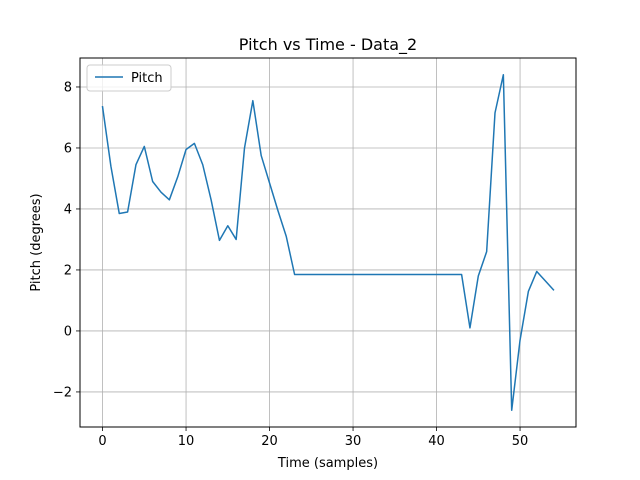  Describe the element at coordinates (68, 148) in the screenshot. I see `y-tick-label: 6` at that location.